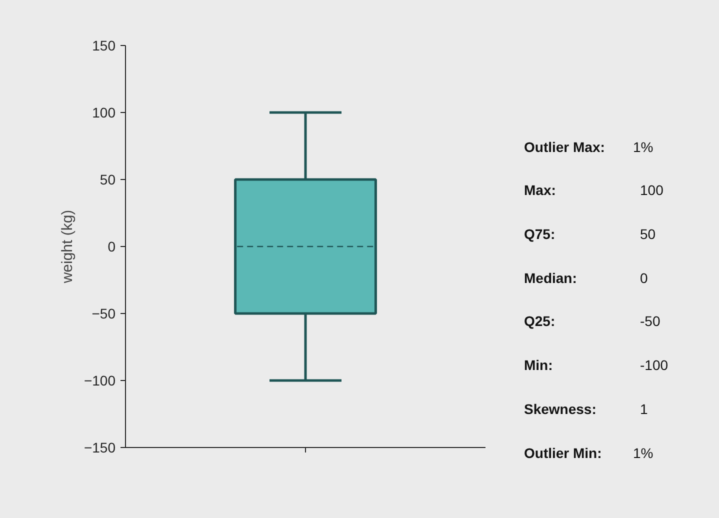 The image size is (719, 518). What do you see at coordinates (589, 453) in the screenshot?
I see `text: Outlier Min: 1%` at bounding box center [589, 453].